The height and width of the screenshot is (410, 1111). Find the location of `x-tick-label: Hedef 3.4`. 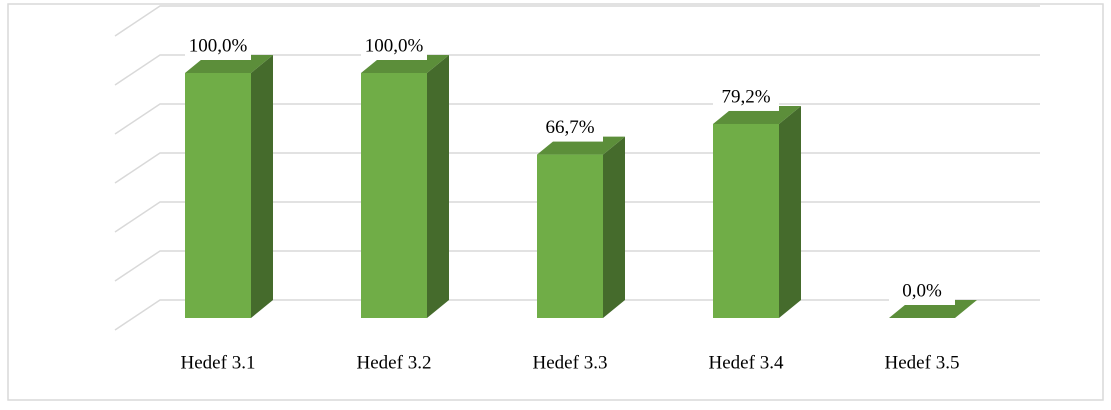

x-tick-label: Hedef 3.4 is located at coordinates (746, 362).